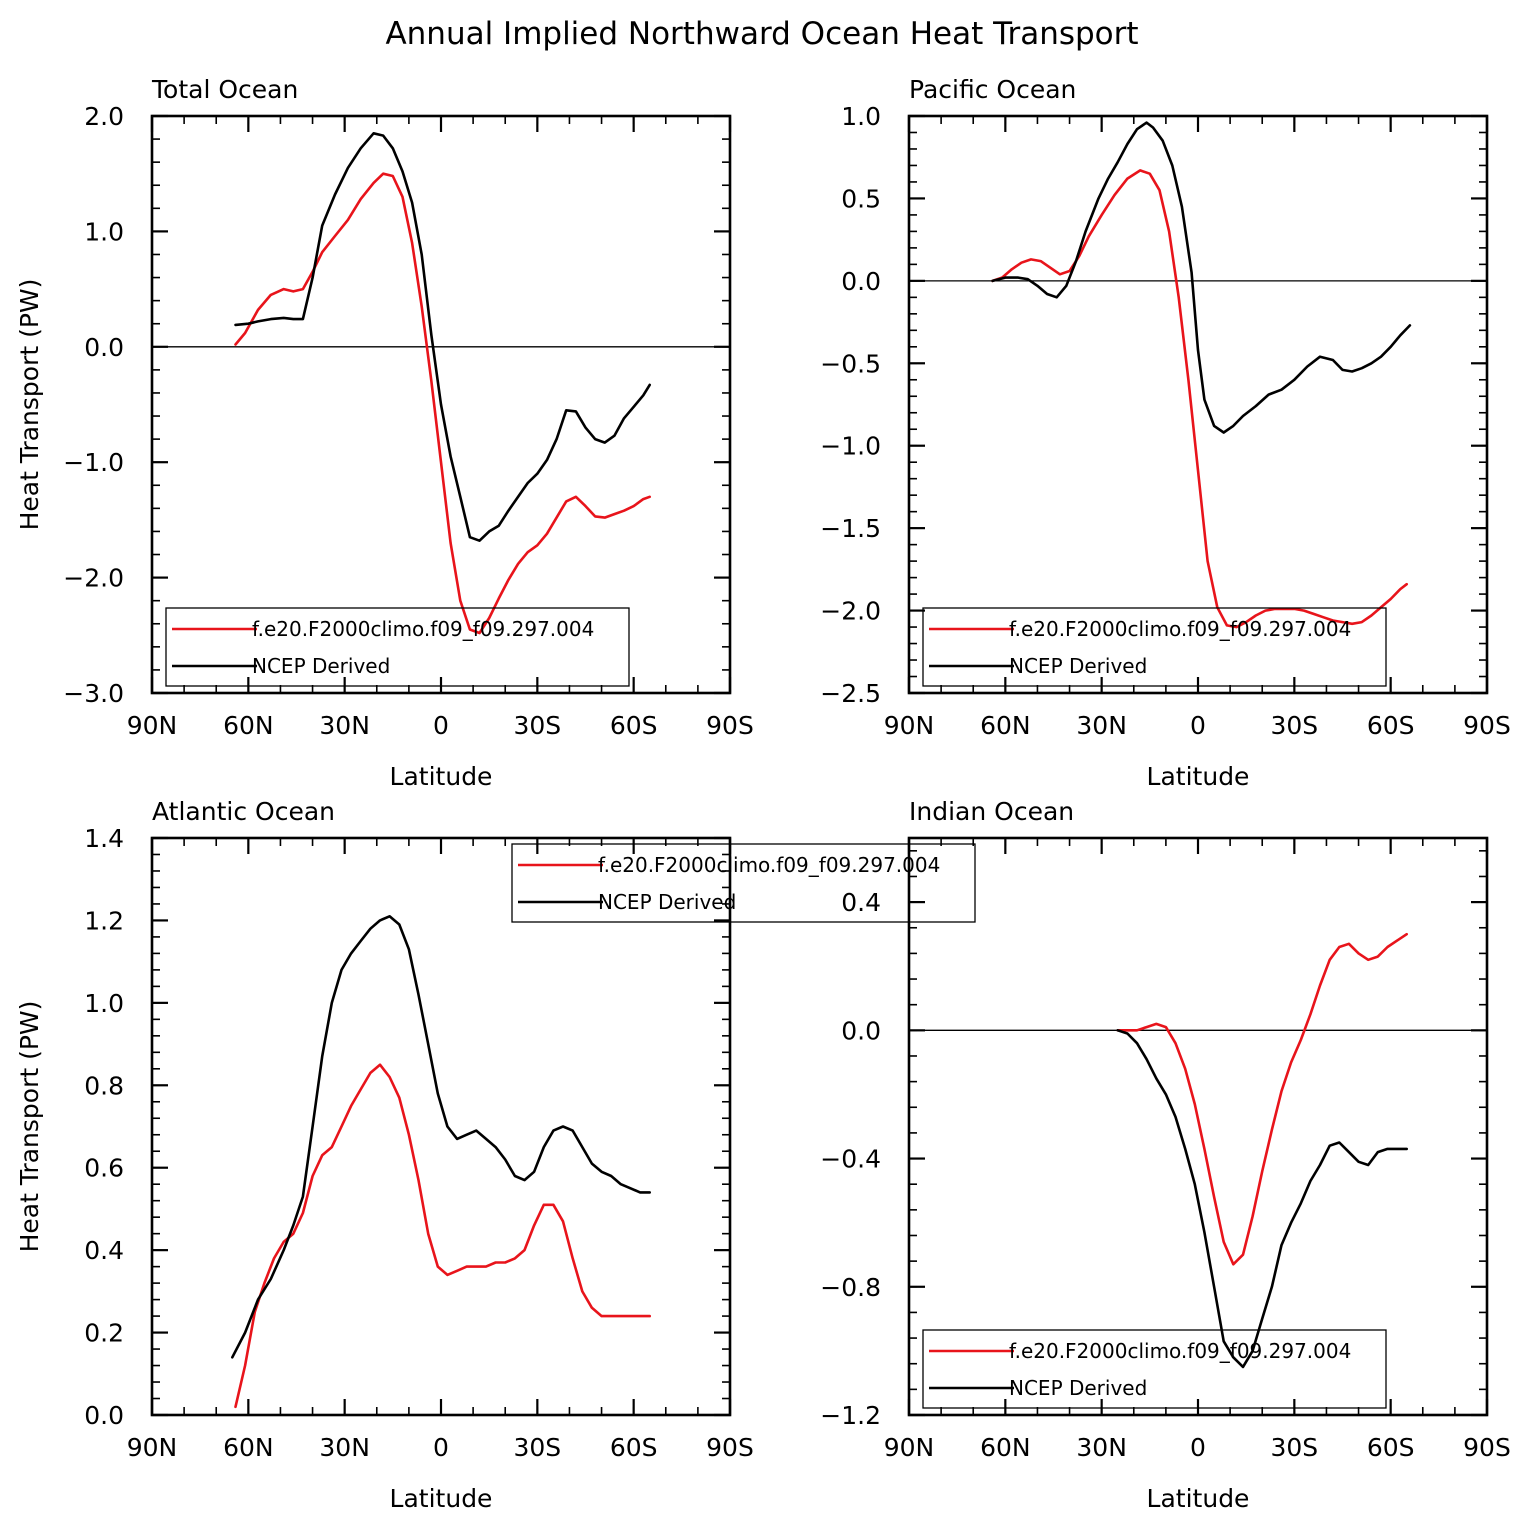  Describe the element at coordinates (850, 528) in the screenshot. I see `y-tick-label: −1.5` at that location.